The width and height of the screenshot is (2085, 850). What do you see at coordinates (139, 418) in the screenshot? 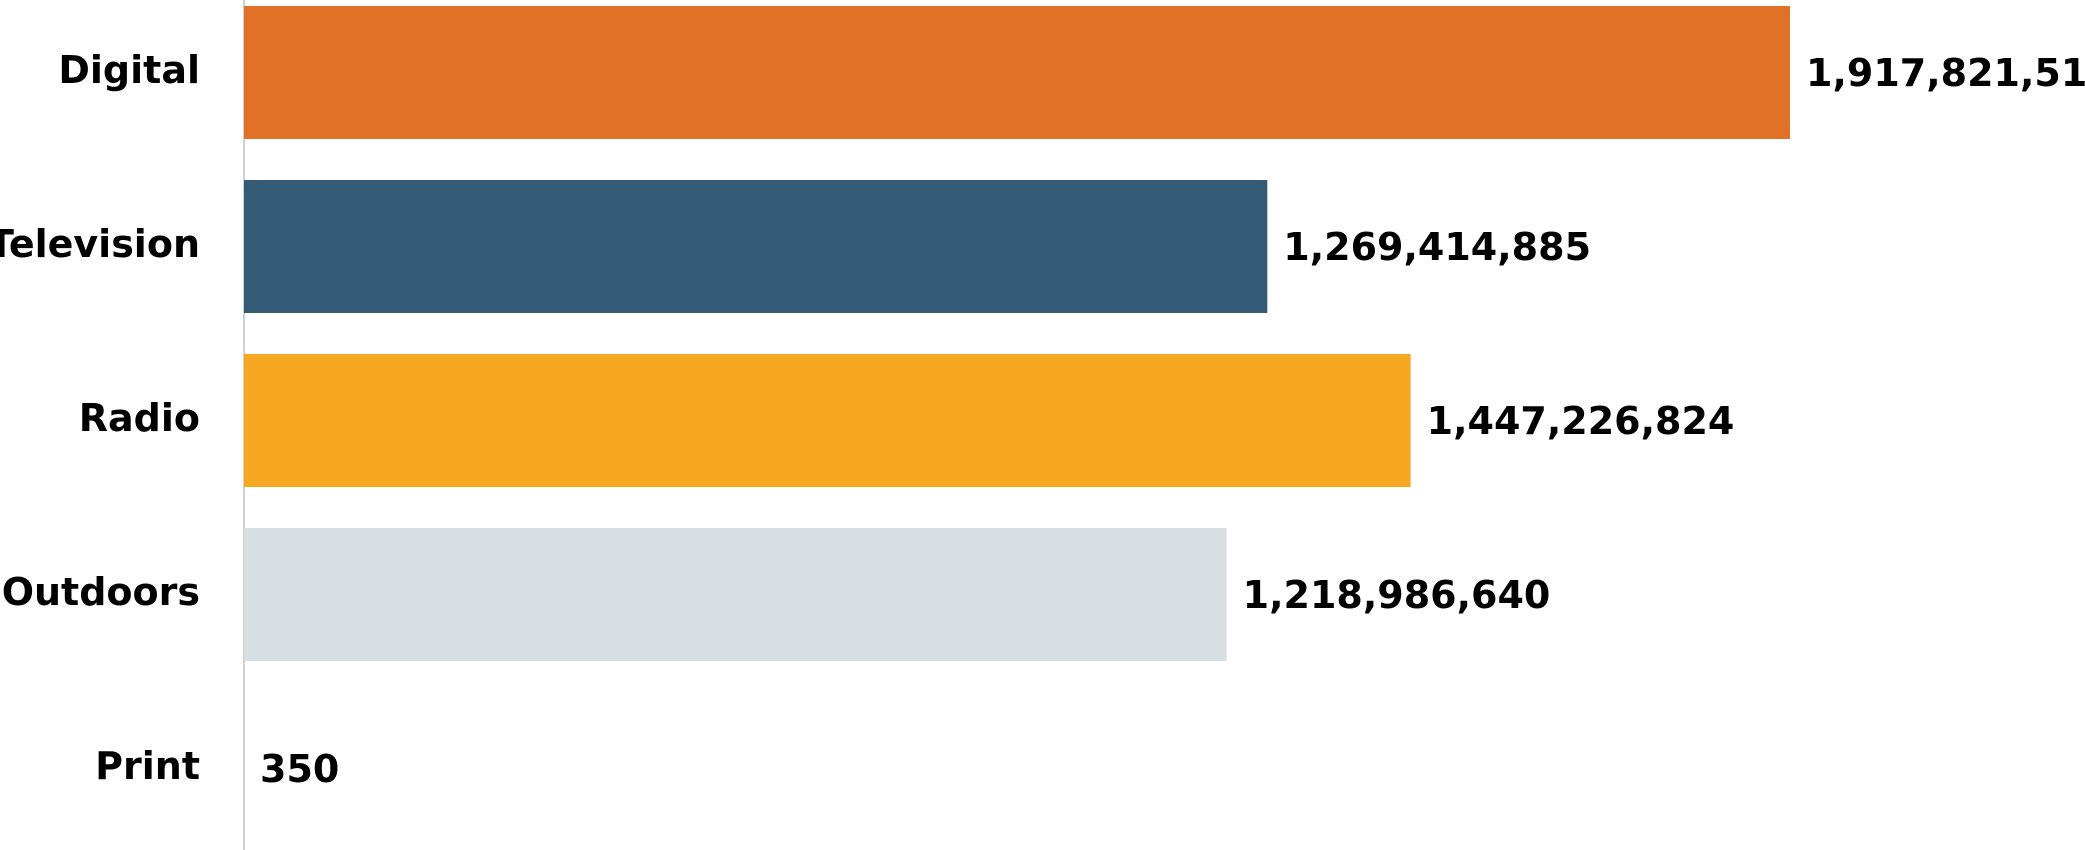
I see `category-label-radio: Radio` at bounding box center [139, 418].